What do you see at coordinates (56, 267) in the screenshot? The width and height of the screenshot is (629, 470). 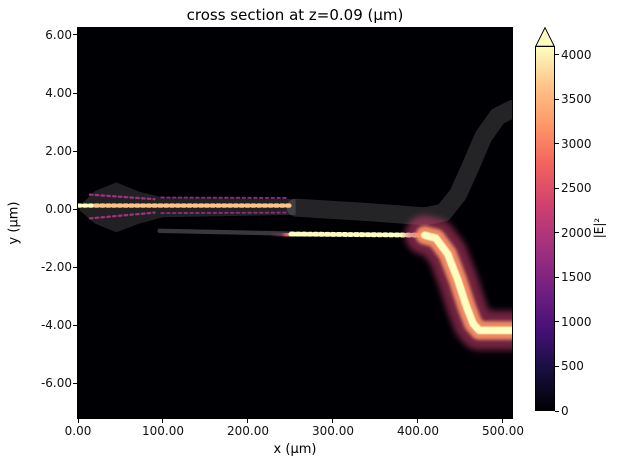 I see `y-tick-label: -2.00` at bounding box center [56, 267].